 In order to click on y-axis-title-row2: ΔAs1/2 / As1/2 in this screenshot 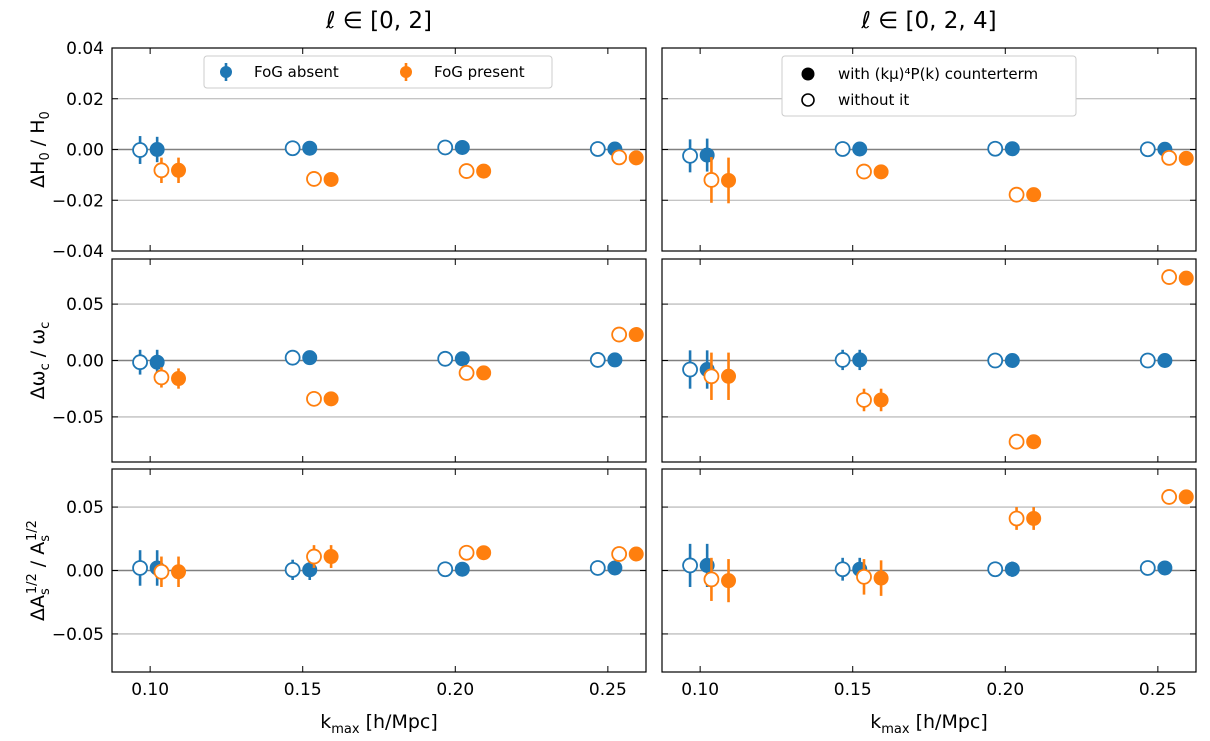, I will do `click(39, 570)`.